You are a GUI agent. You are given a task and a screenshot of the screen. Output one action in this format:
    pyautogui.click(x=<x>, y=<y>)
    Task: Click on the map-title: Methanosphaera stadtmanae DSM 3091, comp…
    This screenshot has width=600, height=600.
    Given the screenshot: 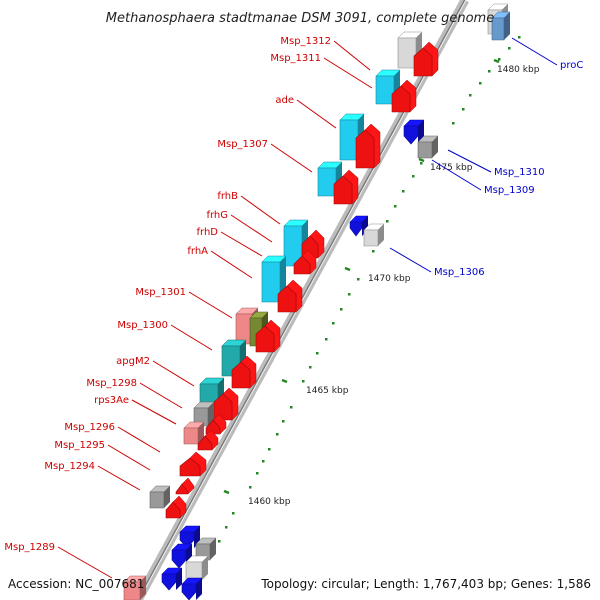 What is the action you would take?
    pyautogui.click(x=300, y=18)
    